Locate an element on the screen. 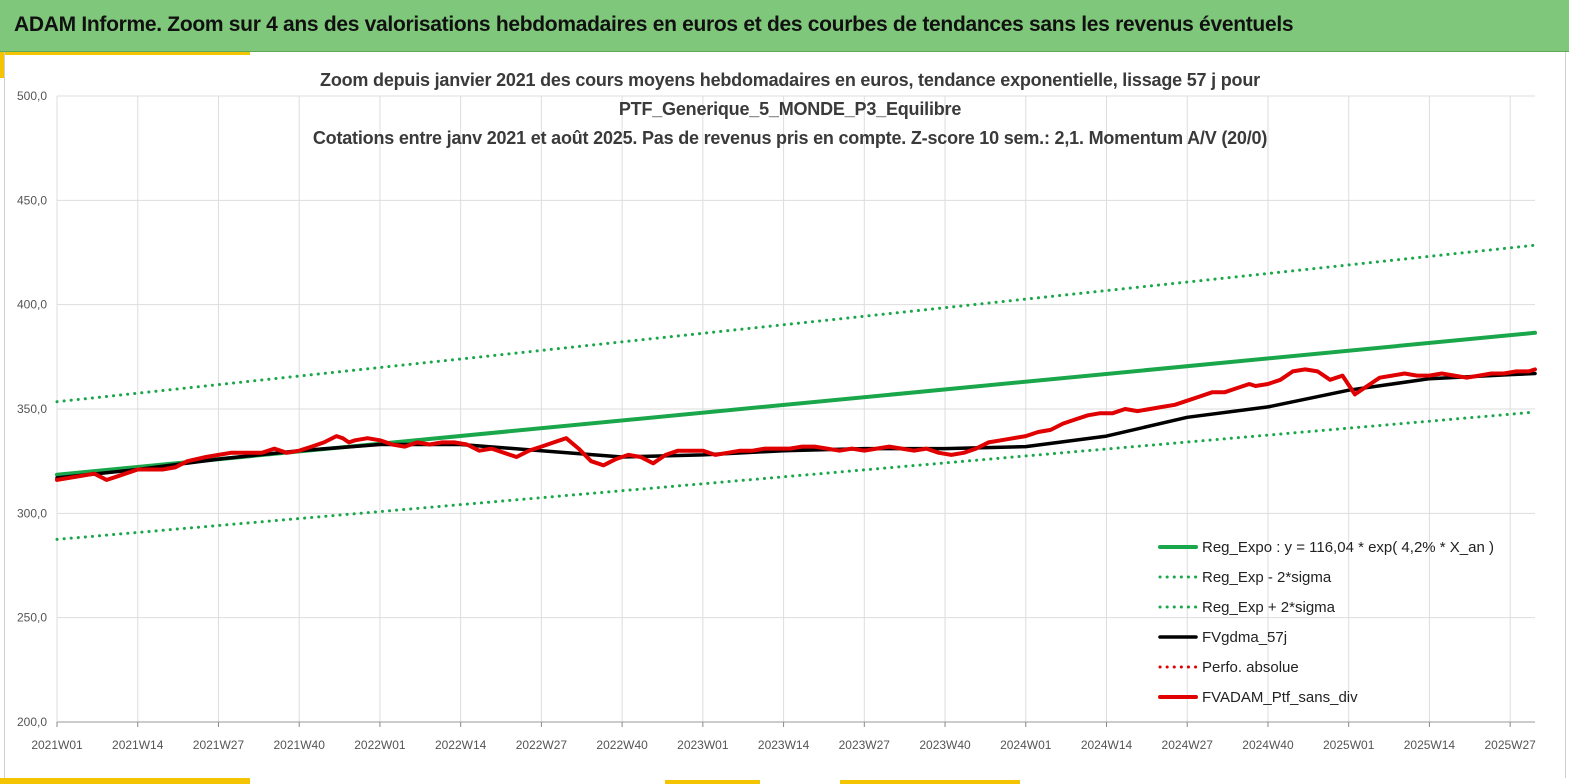 The width and height of the screenshot is (1569, 784). x-tick-label: 2022W01 is located at coordinates (380, 745).